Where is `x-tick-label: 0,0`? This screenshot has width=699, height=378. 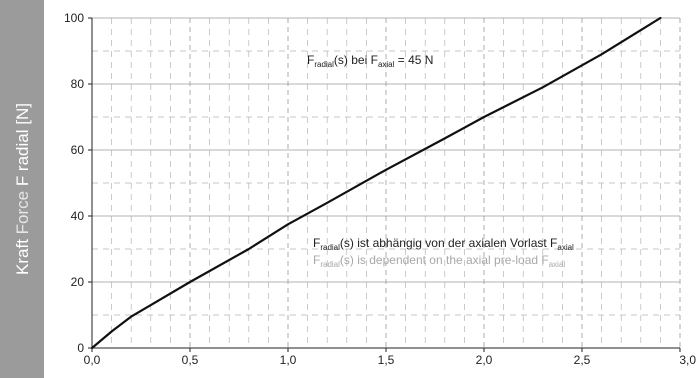
x-tick-label: 0,0 is located at coordinates (92, 360).